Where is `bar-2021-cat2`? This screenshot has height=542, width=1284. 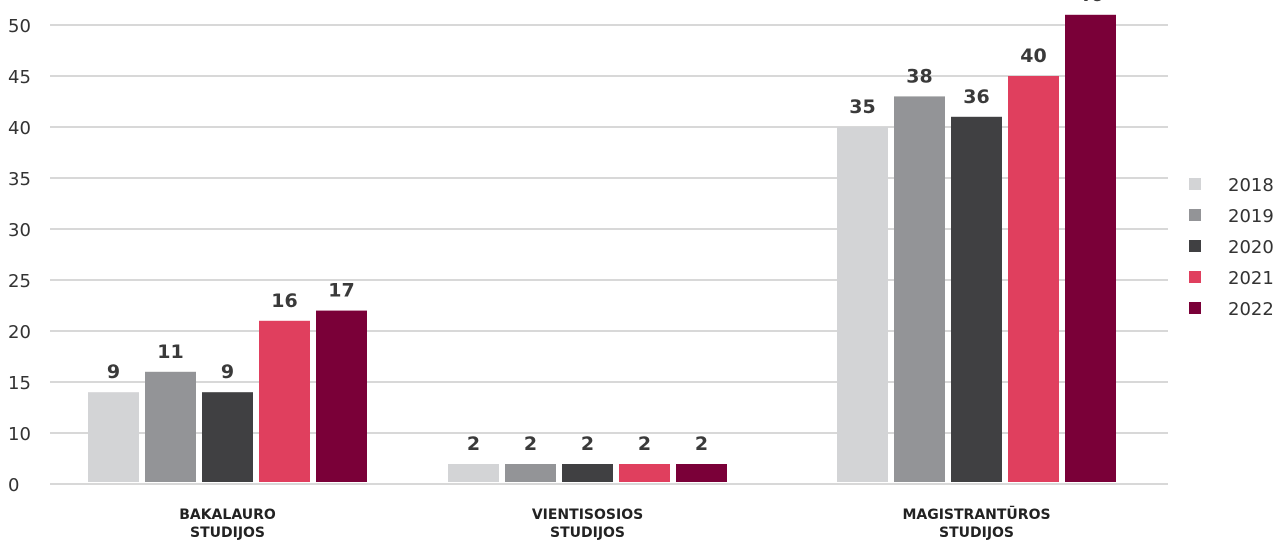
bar-2021-cat2 is located at coordinates (1033, 279).